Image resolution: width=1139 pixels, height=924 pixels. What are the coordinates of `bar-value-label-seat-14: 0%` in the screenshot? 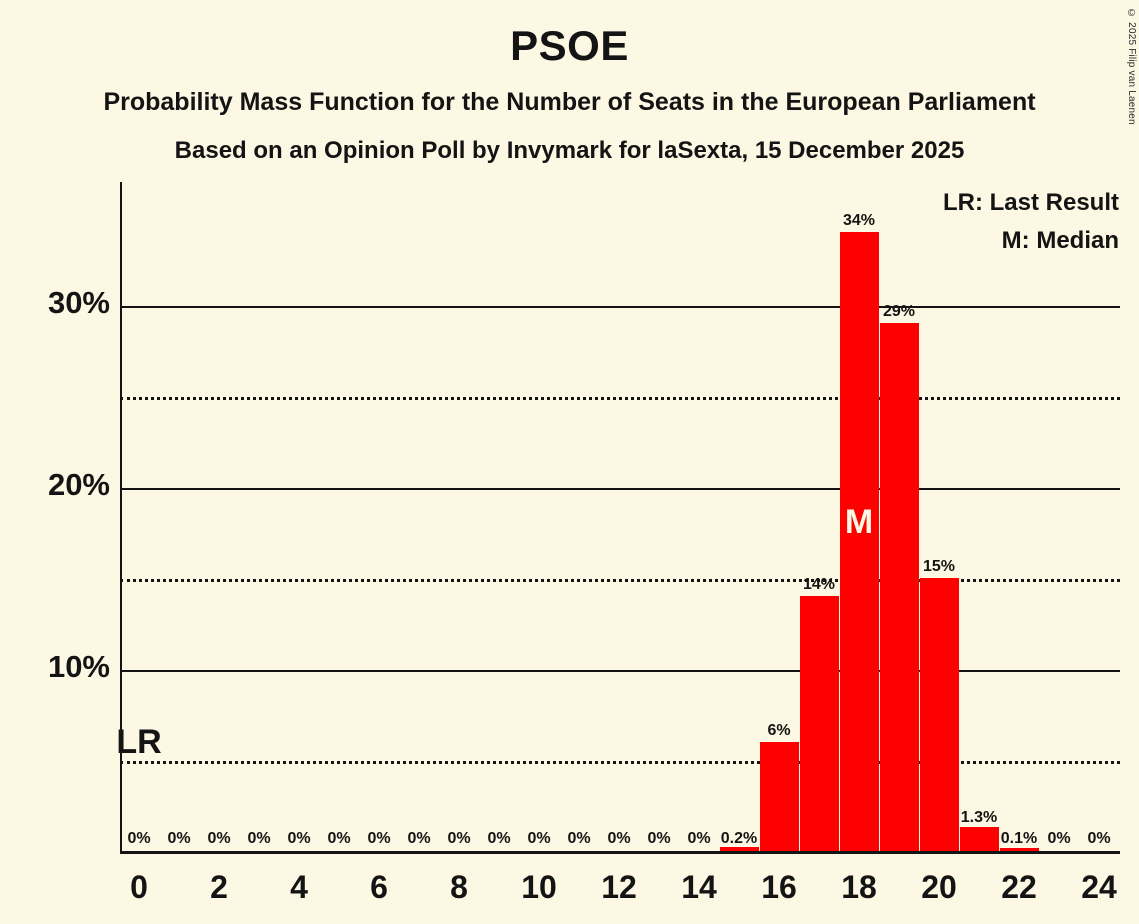 It's located at (699, 838).